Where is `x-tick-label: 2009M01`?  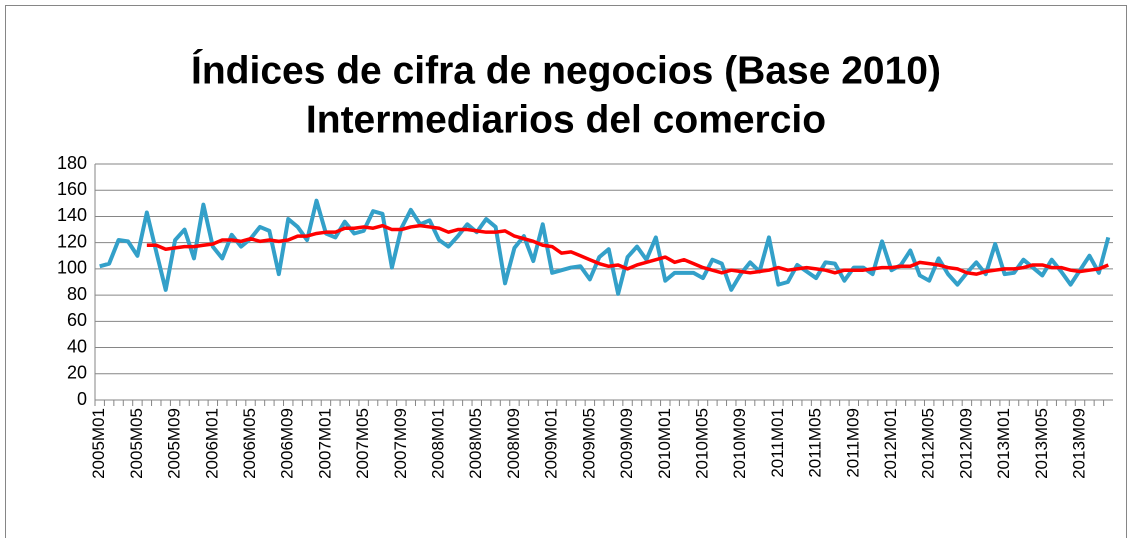 x-tick-label: 2009M01 is located at coordinates (551, 443).